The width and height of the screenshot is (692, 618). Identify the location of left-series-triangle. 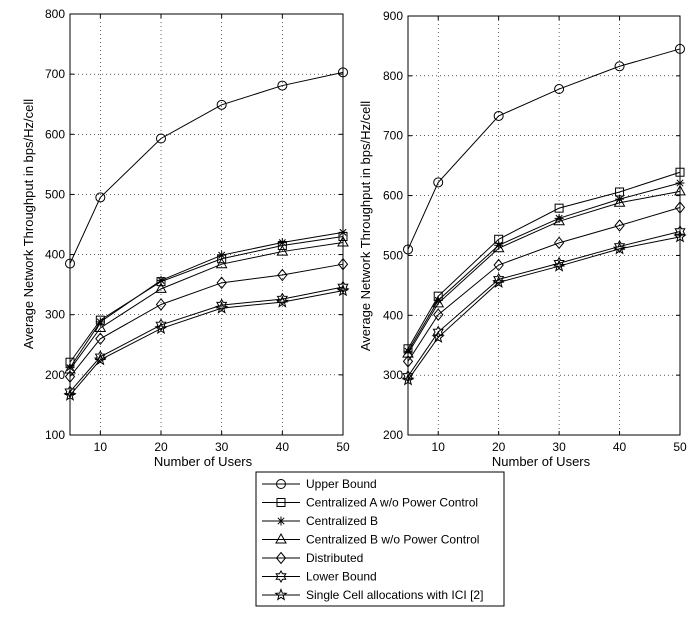
(206, 305).